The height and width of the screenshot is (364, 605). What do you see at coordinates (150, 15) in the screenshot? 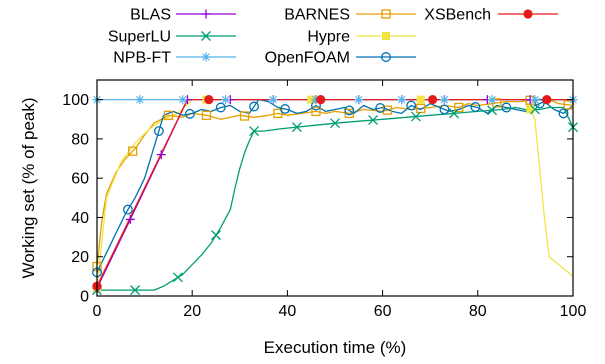
I see `legend-label-blas: BLAS` at bounding box center [150, 15].